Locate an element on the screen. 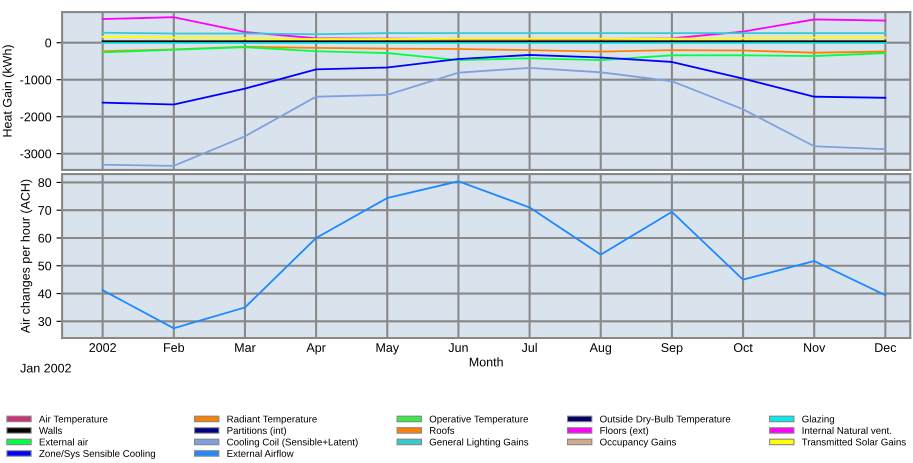 This screenshot has height=463, width=913. legend-label: Transmitted Solar Gains is located at coordinates (854, 442).